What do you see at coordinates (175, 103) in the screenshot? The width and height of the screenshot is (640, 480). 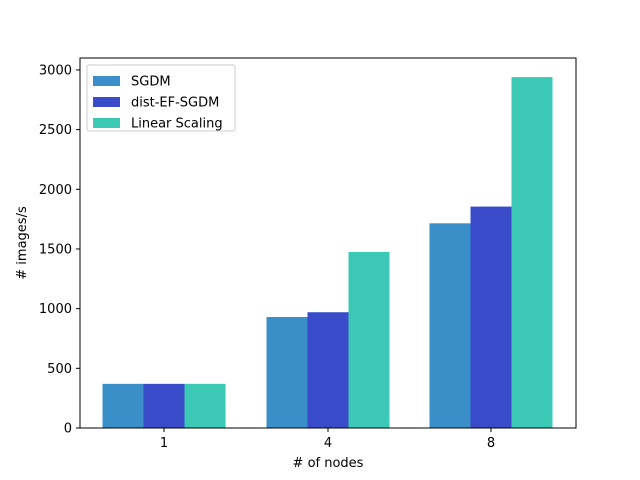 I see `legend-label: dist-EF-SGDM` at bounding box center [175, 103].